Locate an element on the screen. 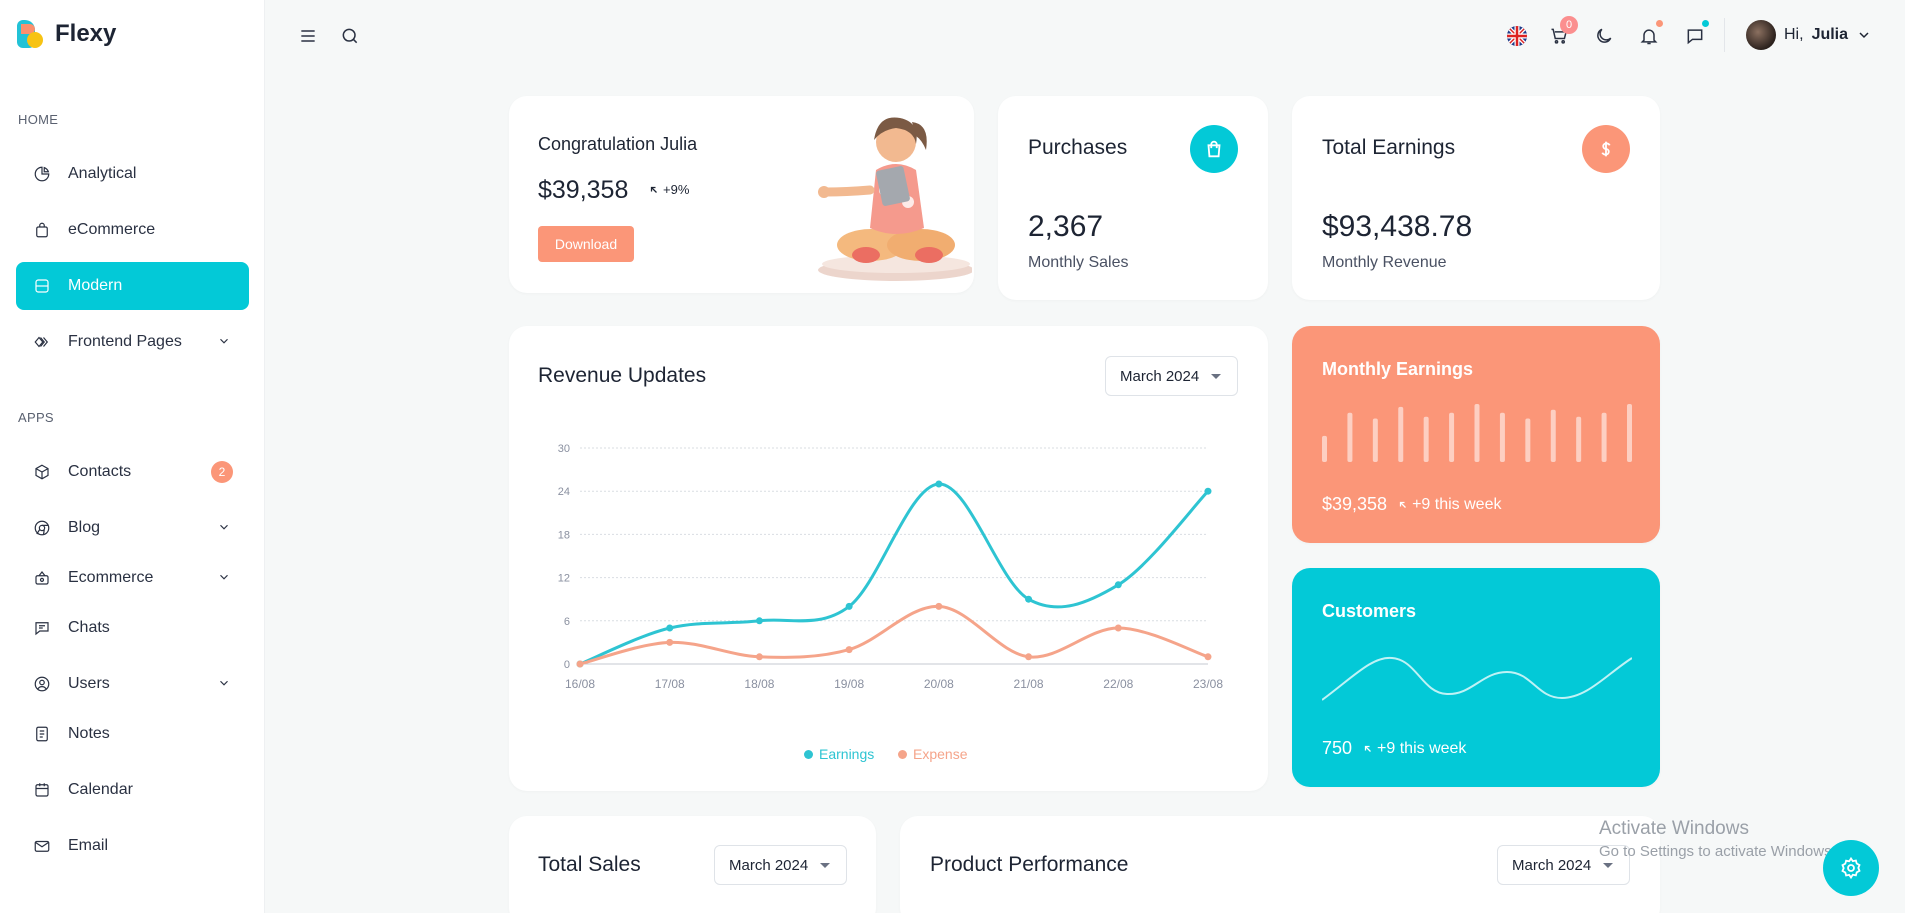  x-tick-label: 20/08 is located at coordinates (939, 684).